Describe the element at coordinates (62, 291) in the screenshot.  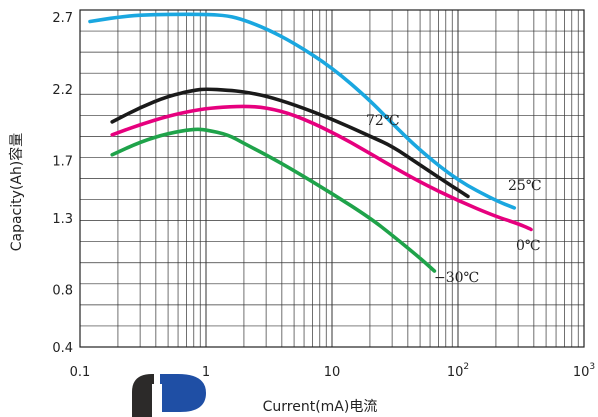
I see `y-tick-label: 0.8` at that location.